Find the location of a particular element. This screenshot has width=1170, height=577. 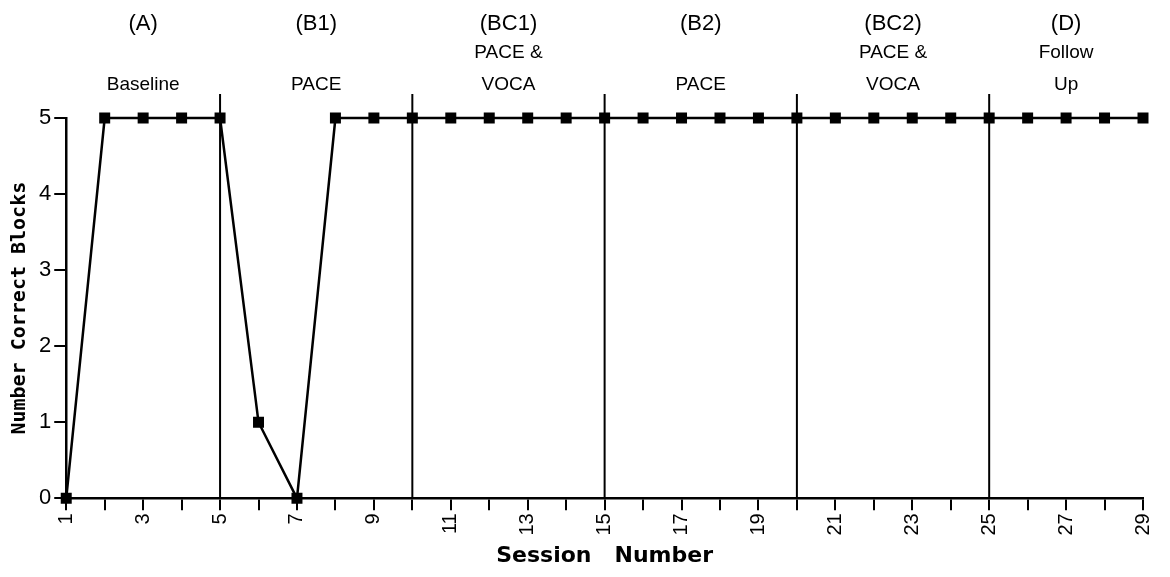

x-tick-label: 13 is located at coordinates (526, 524).